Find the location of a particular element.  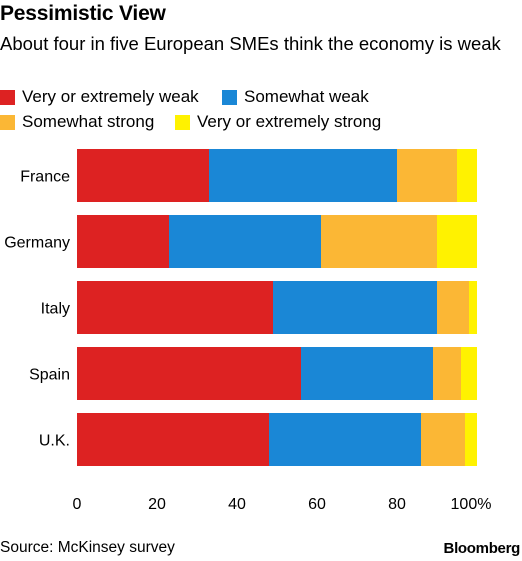

bar-segment-france-very-or-extremely-strong is located at coordinates (467, 175).